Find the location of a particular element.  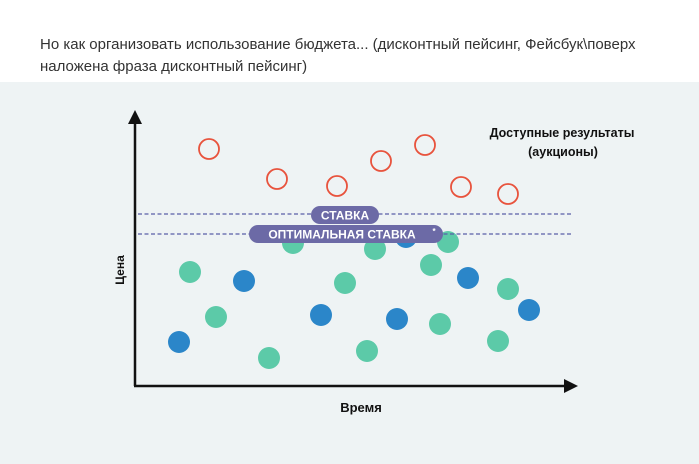

bid-pill-bg is located at coordinates (345, 215).